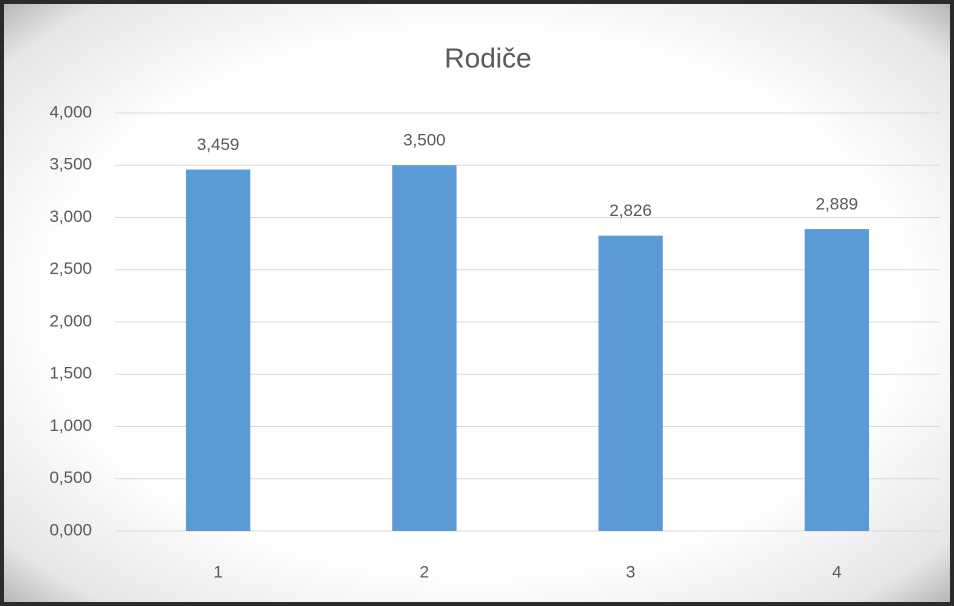 This screenshot has width=954, height=606. What do you see at coordinates (424, 571) in the screenshot?
I see `x-tick-label: 2` at bounding box center [424, 571].